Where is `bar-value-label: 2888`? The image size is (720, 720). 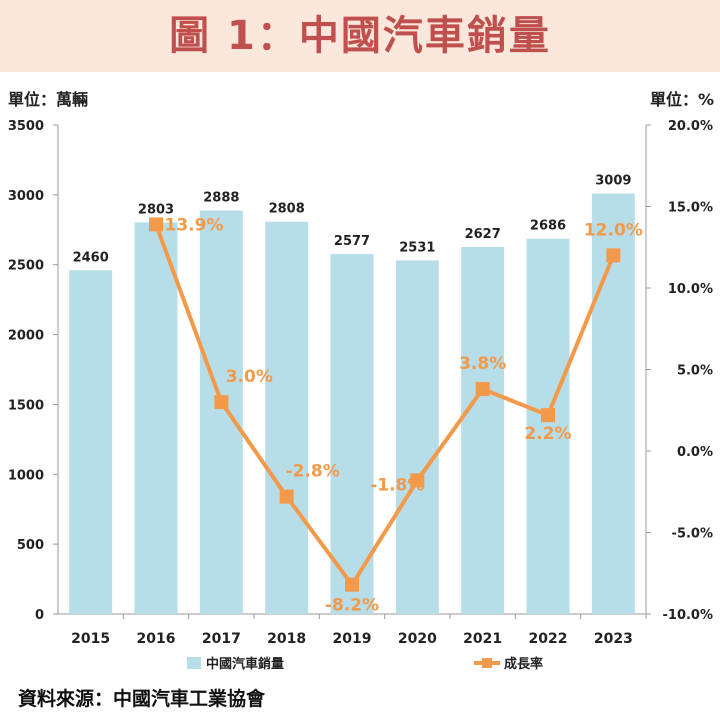
bar-value-label: 2888 is located at coordinates (221, 198).